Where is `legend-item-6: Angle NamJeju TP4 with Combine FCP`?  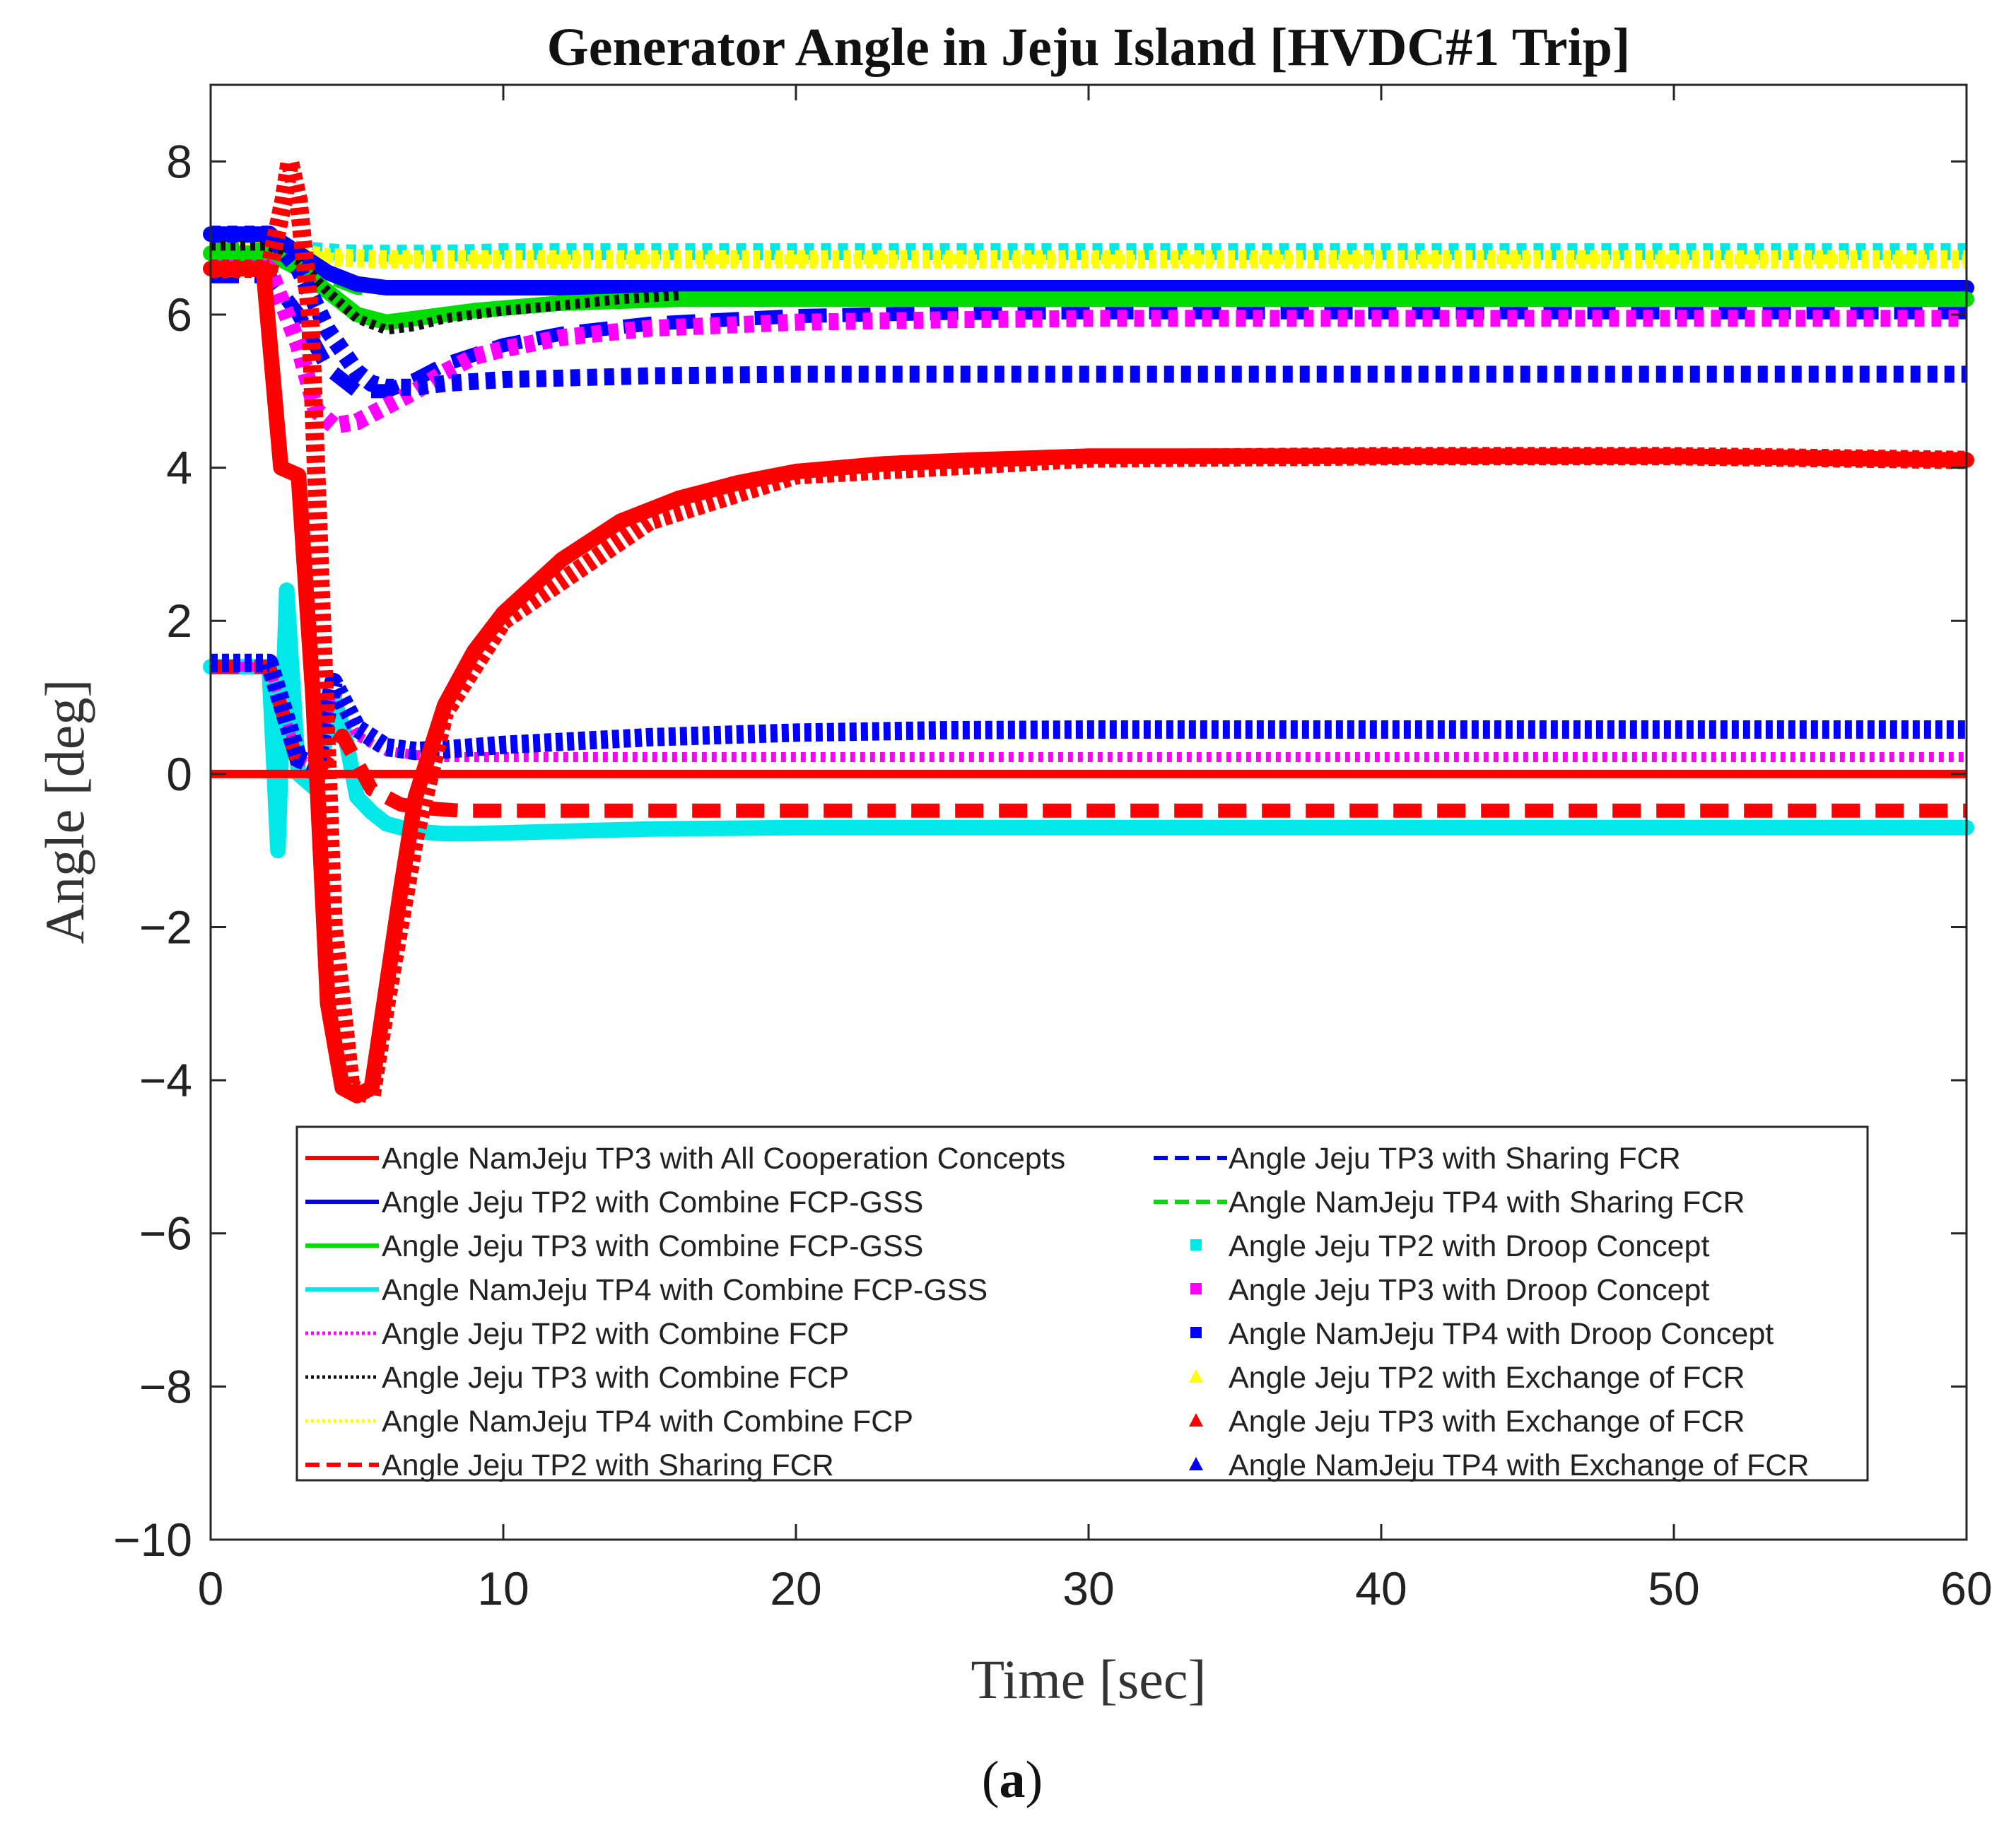
legend-item-6: Angle NamJeju TP4 with Combine FCP is located at coordinates (609, 1422).